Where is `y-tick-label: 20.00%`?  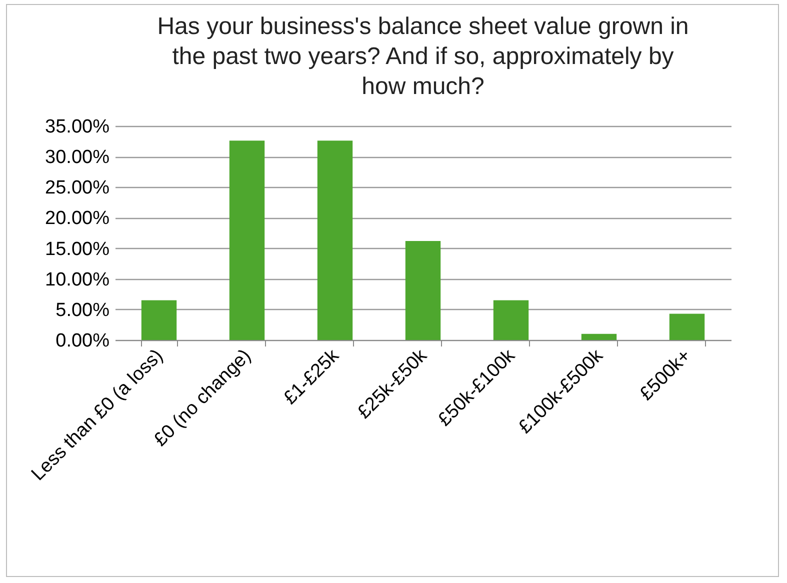 y-tick-label: 20.00% is located at coordinates (77, 219).